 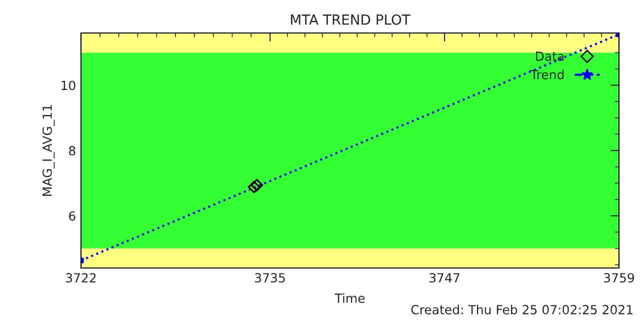 What do you see at coordinates (350, 19) in the screenshot?
I see `chart-title: MTA TREND PLOT` at bounding box center [350, 19].